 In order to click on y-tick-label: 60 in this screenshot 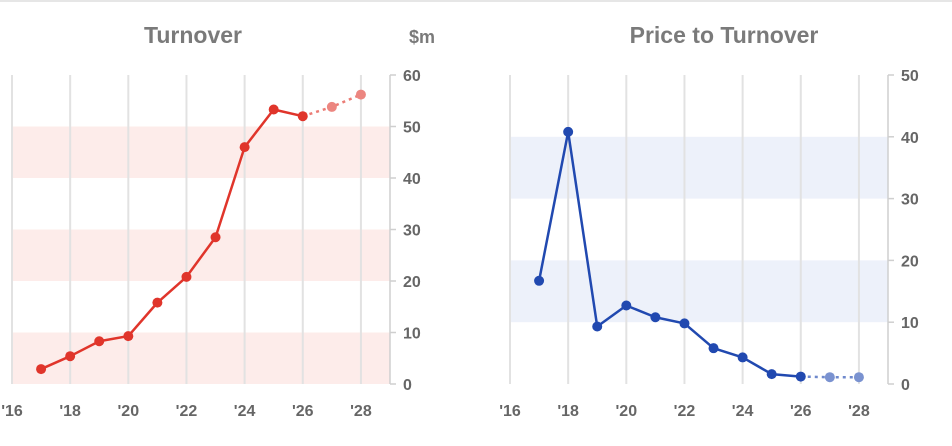, I will do `click(412, 76)`.